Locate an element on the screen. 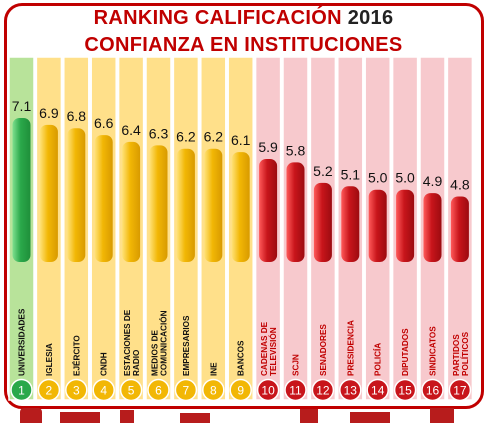 Image resolution: width=487 pixels, height=423 pixels. rank-number: 3 is located at coordinates (76, 391).